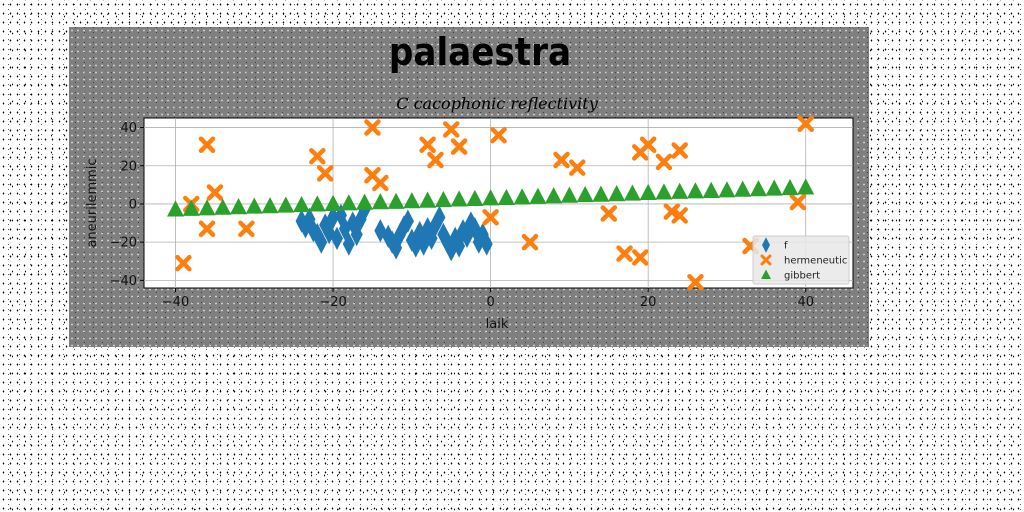  Describe the element at coordinates (123, 243) in the screenshot. I see `y-tick-label: −20` at that location.